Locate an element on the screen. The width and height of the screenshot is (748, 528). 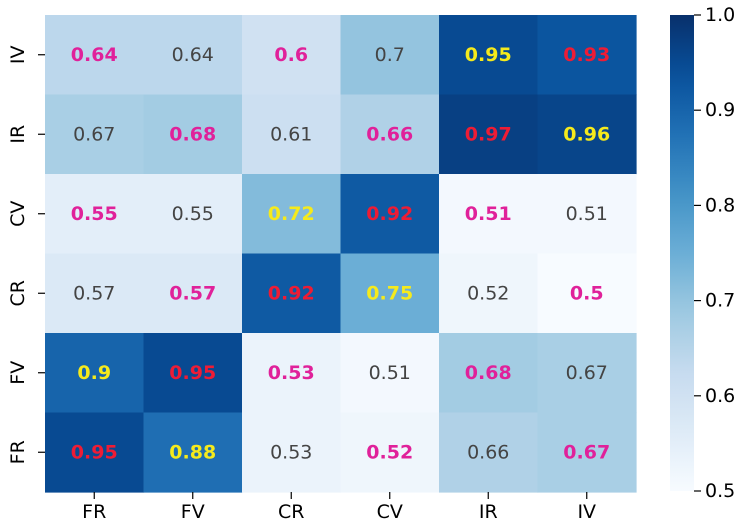
y-tick-label: IR is located at coordinates (18, 134).